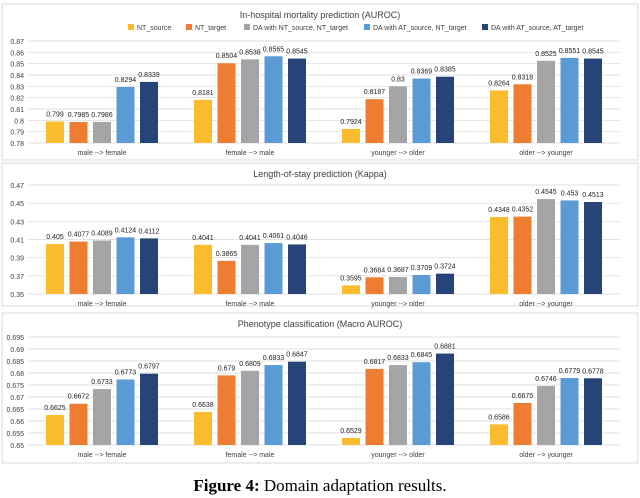  I want to click on caption-label: Figure 4:, so click(226, 485).